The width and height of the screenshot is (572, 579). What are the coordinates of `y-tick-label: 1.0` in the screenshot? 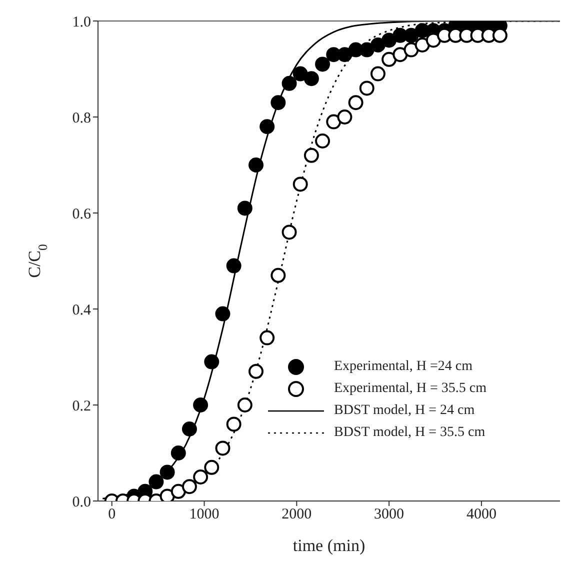 It's located at (81, 22).